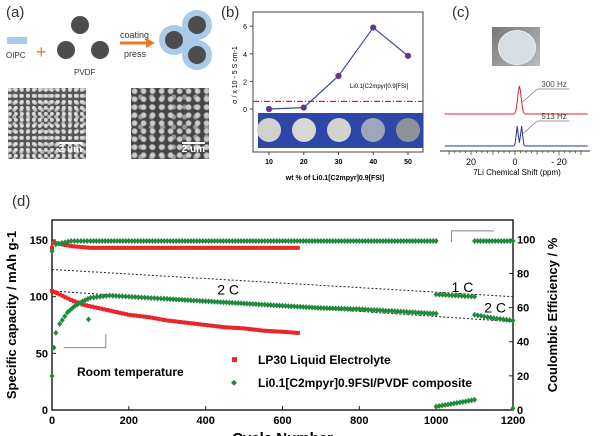  I want to click on oipc-swatch, so click(17, 40).